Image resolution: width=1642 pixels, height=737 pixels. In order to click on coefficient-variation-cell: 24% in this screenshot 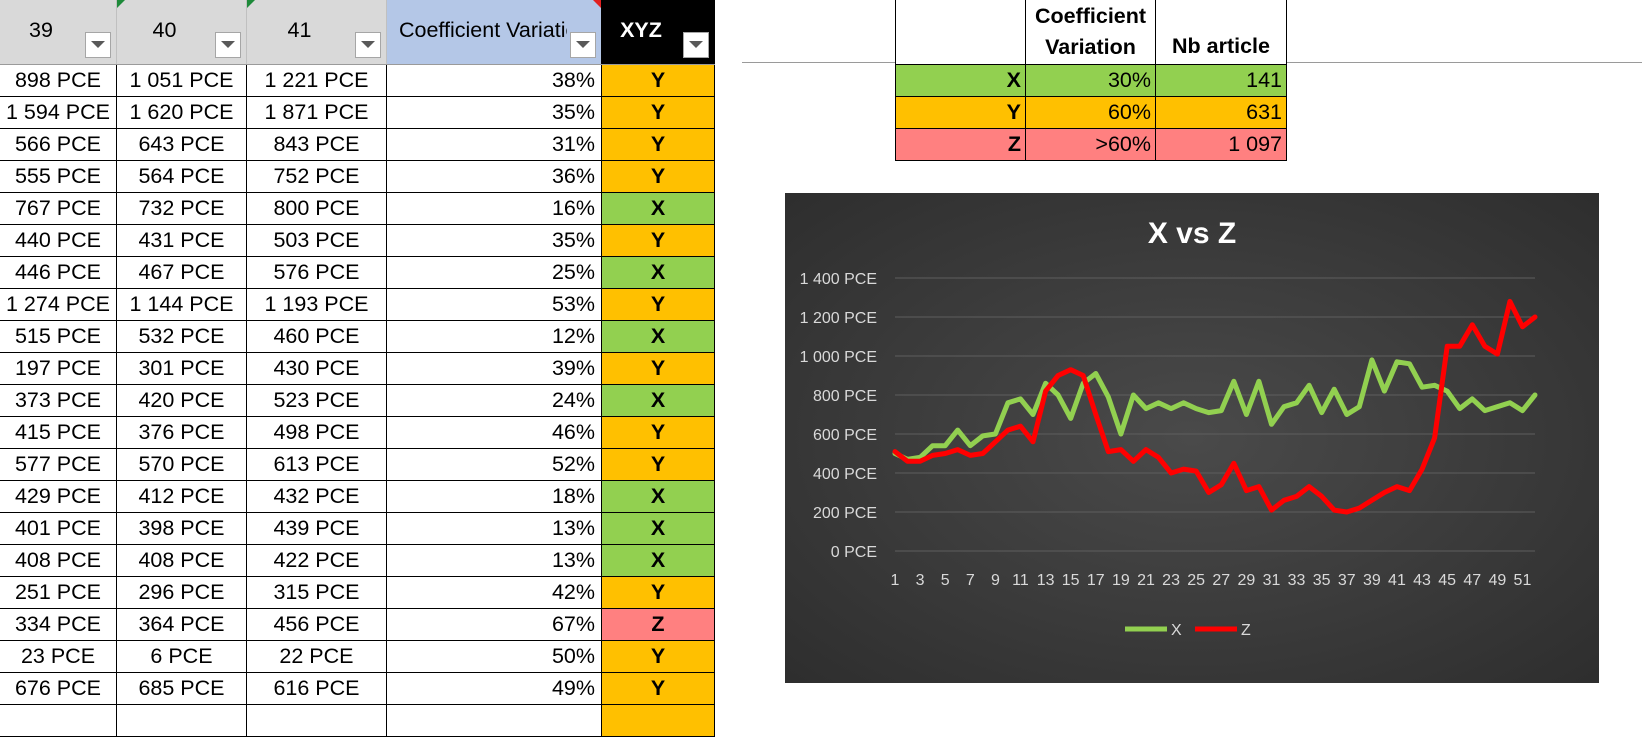, I will do `click(494, 400)`.